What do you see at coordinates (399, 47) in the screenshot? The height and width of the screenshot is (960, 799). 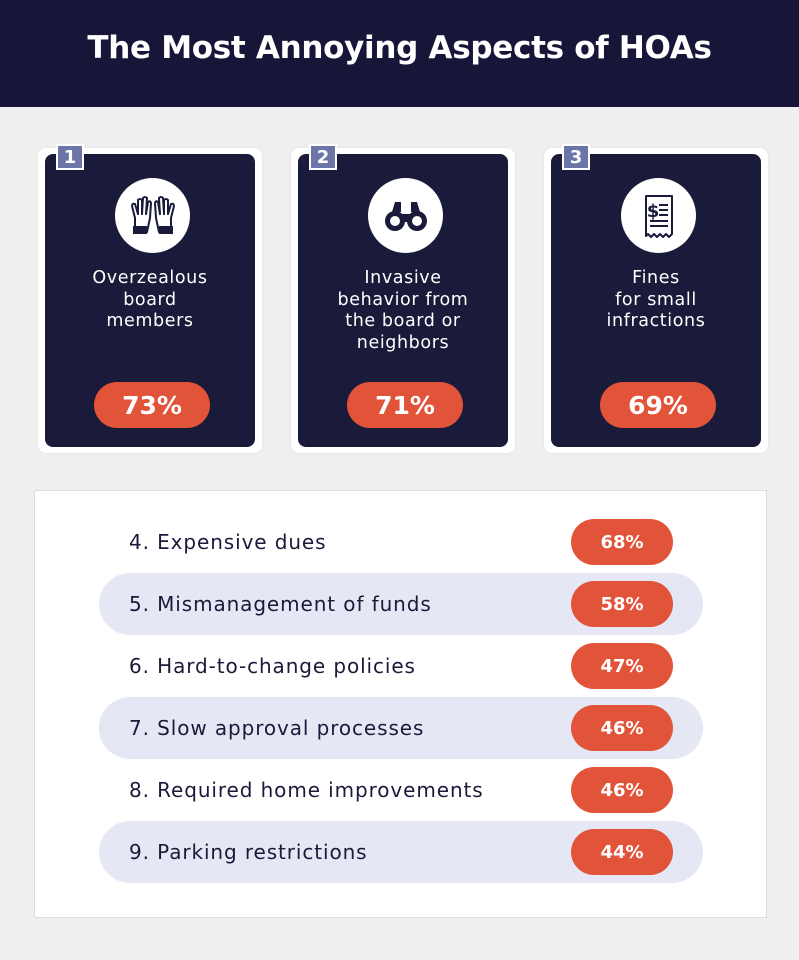 I see `page-title: The Most Annoying Aspects of HOAs` at bounding box center [399, 47].